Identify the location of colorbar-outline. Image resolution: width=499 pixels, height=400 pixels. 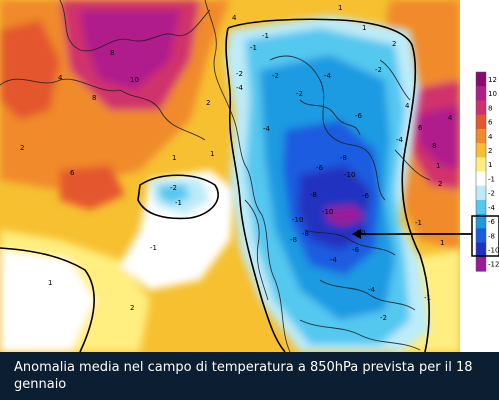
(481, 171).